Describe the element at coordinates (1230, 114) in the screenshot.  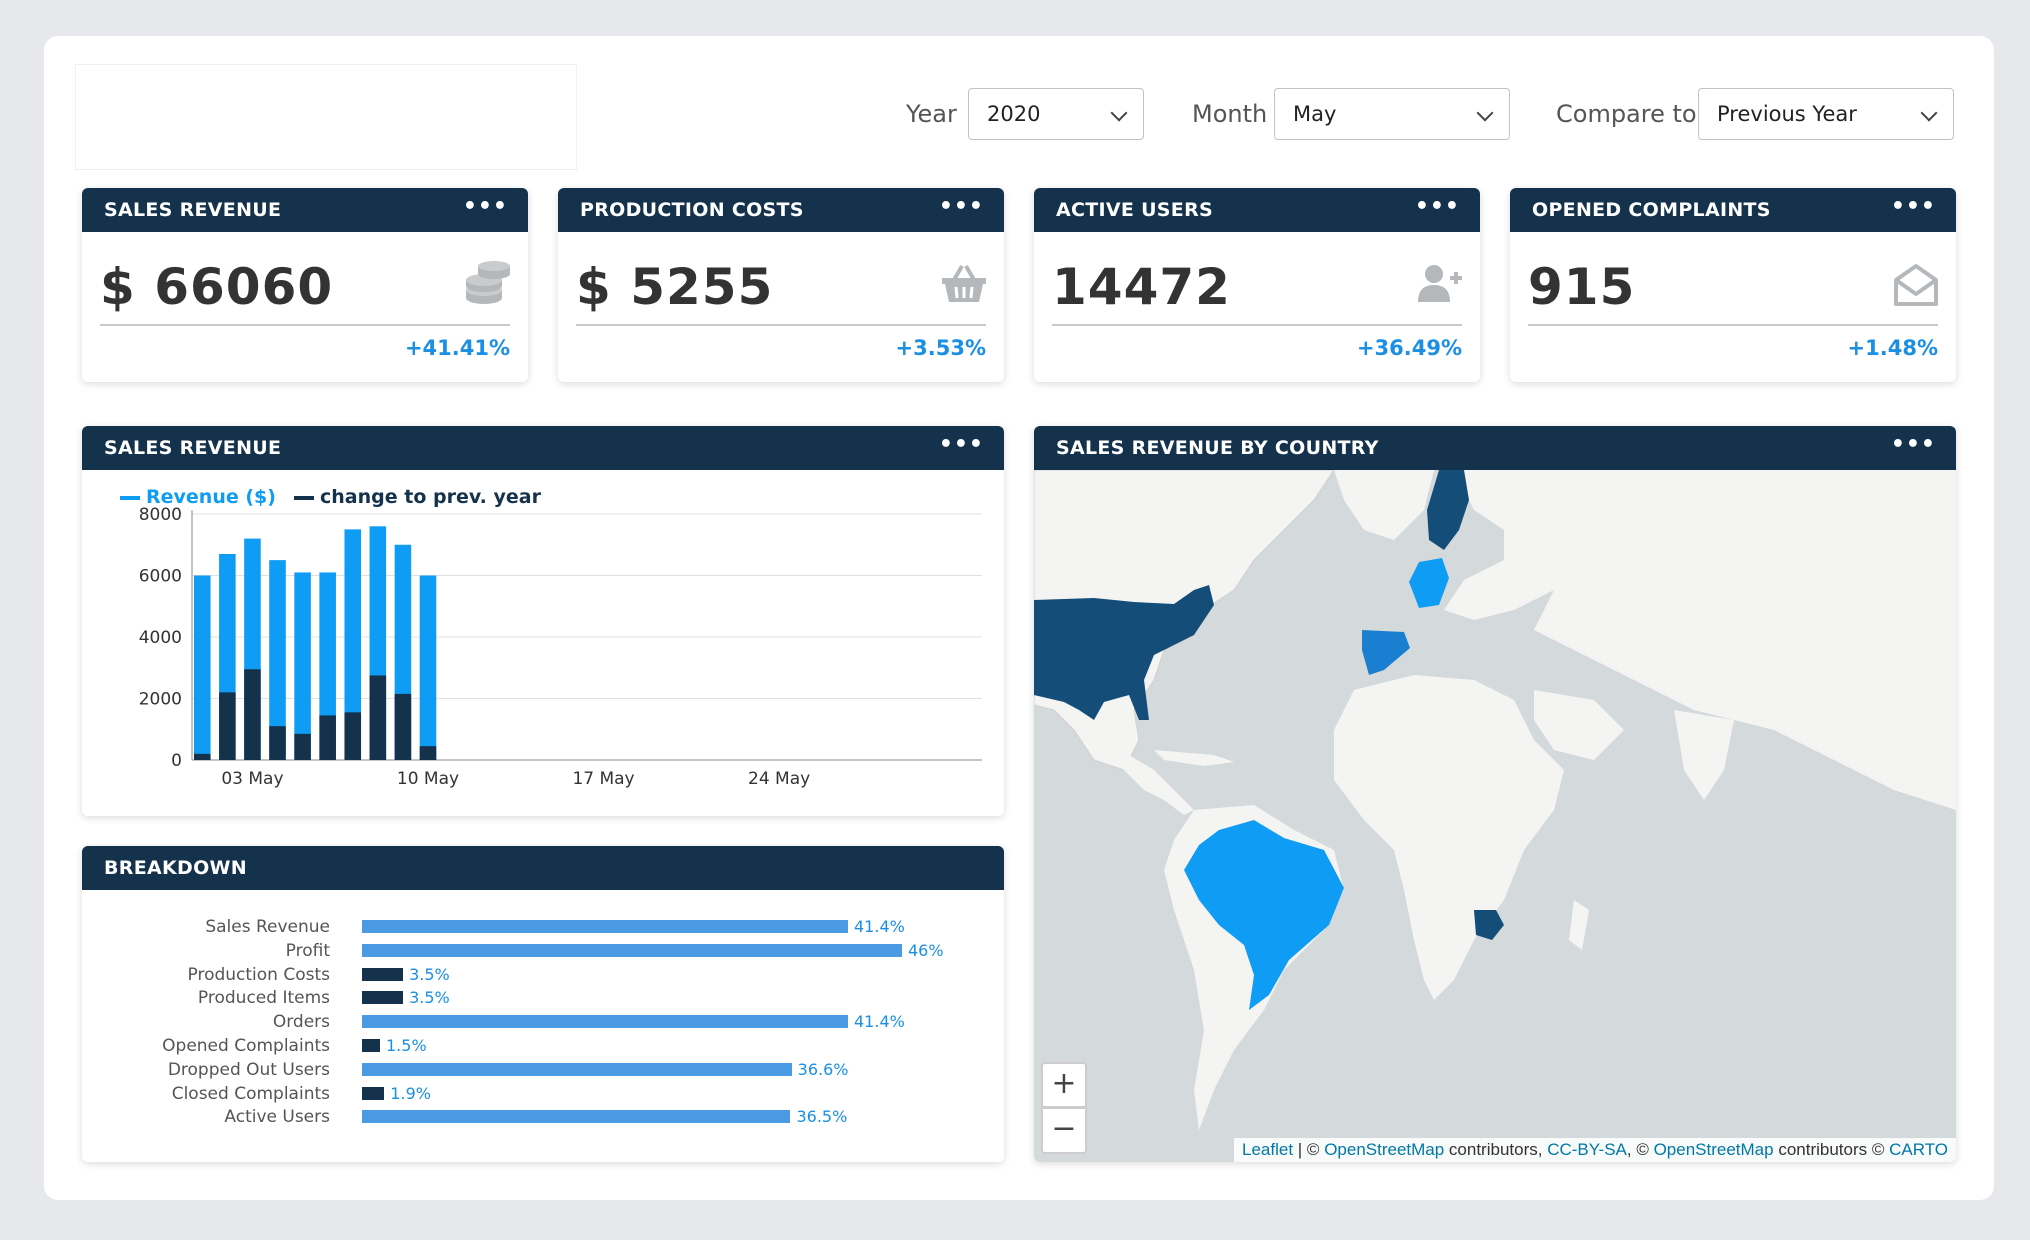
I see `month-label: Month` at that location.